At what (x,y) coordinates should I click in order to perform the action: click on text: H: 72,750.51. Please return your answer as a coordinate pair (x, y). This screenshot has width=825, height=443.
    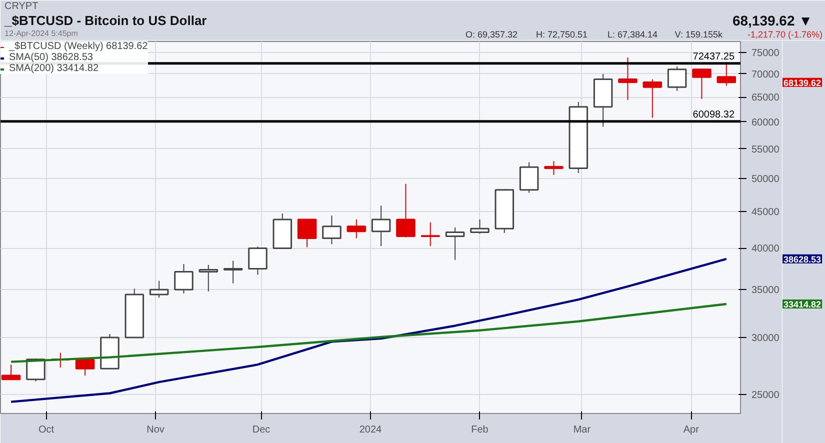
    Looking at the image, I should click on (562, 35).